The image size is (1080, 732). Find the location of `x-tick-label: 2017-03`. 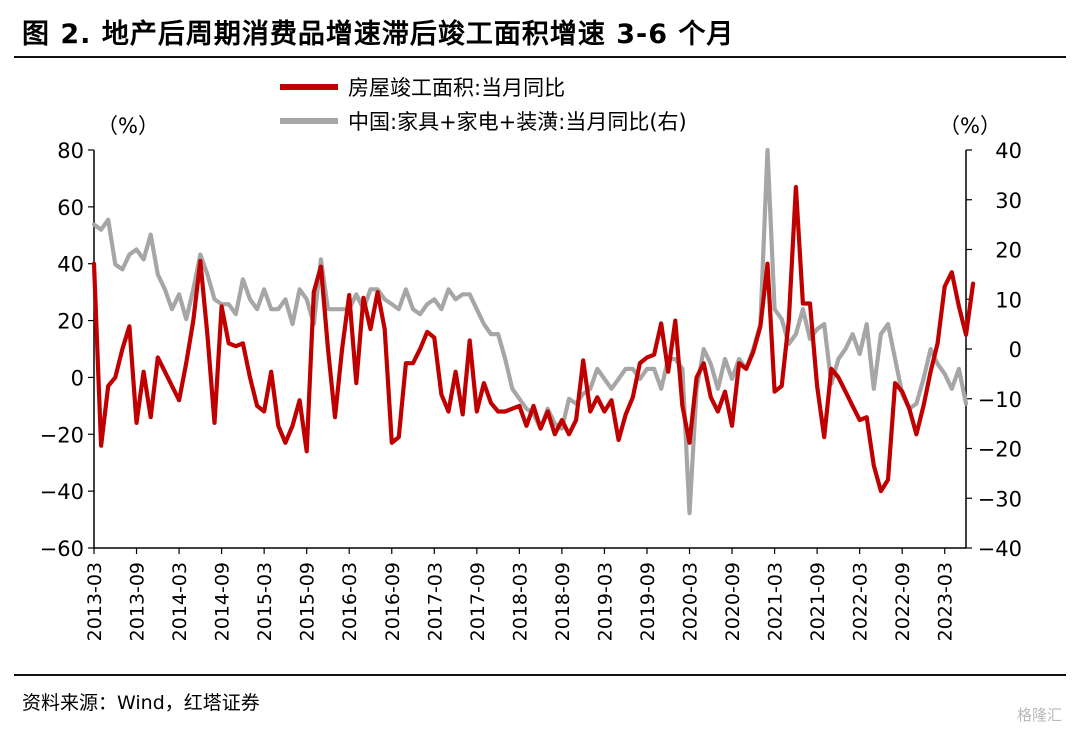

x-tick-label: 2017-03 is located at coordinates (435, 601).